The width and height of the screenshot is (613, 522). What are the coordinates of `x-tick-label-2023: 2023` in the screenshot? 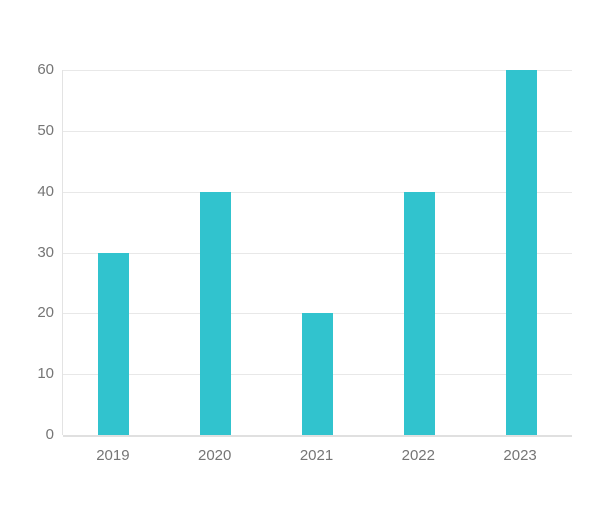 It's located at (520, 455).